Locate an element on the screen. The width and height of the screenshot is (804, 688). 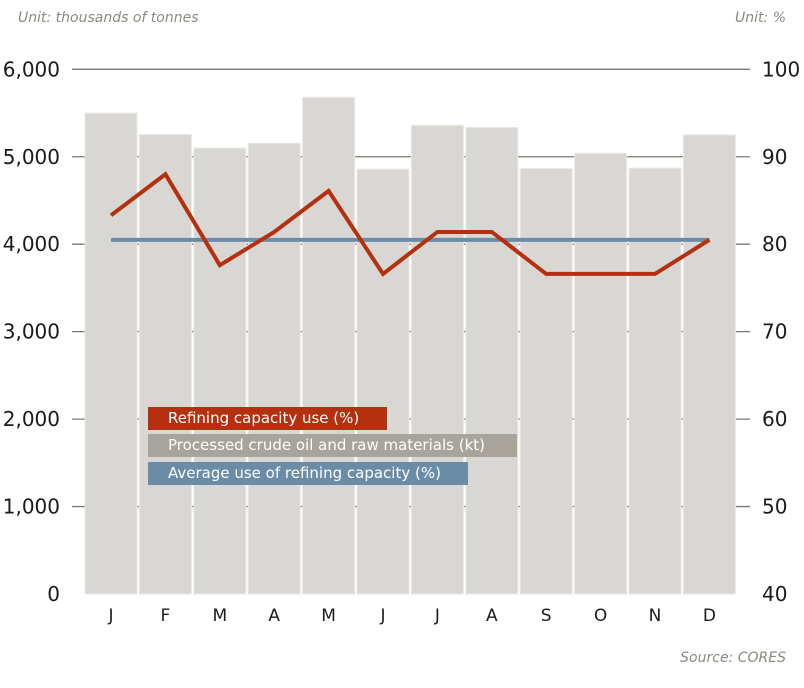
right-tick-label: 50 is located at coordinates (774, 507).